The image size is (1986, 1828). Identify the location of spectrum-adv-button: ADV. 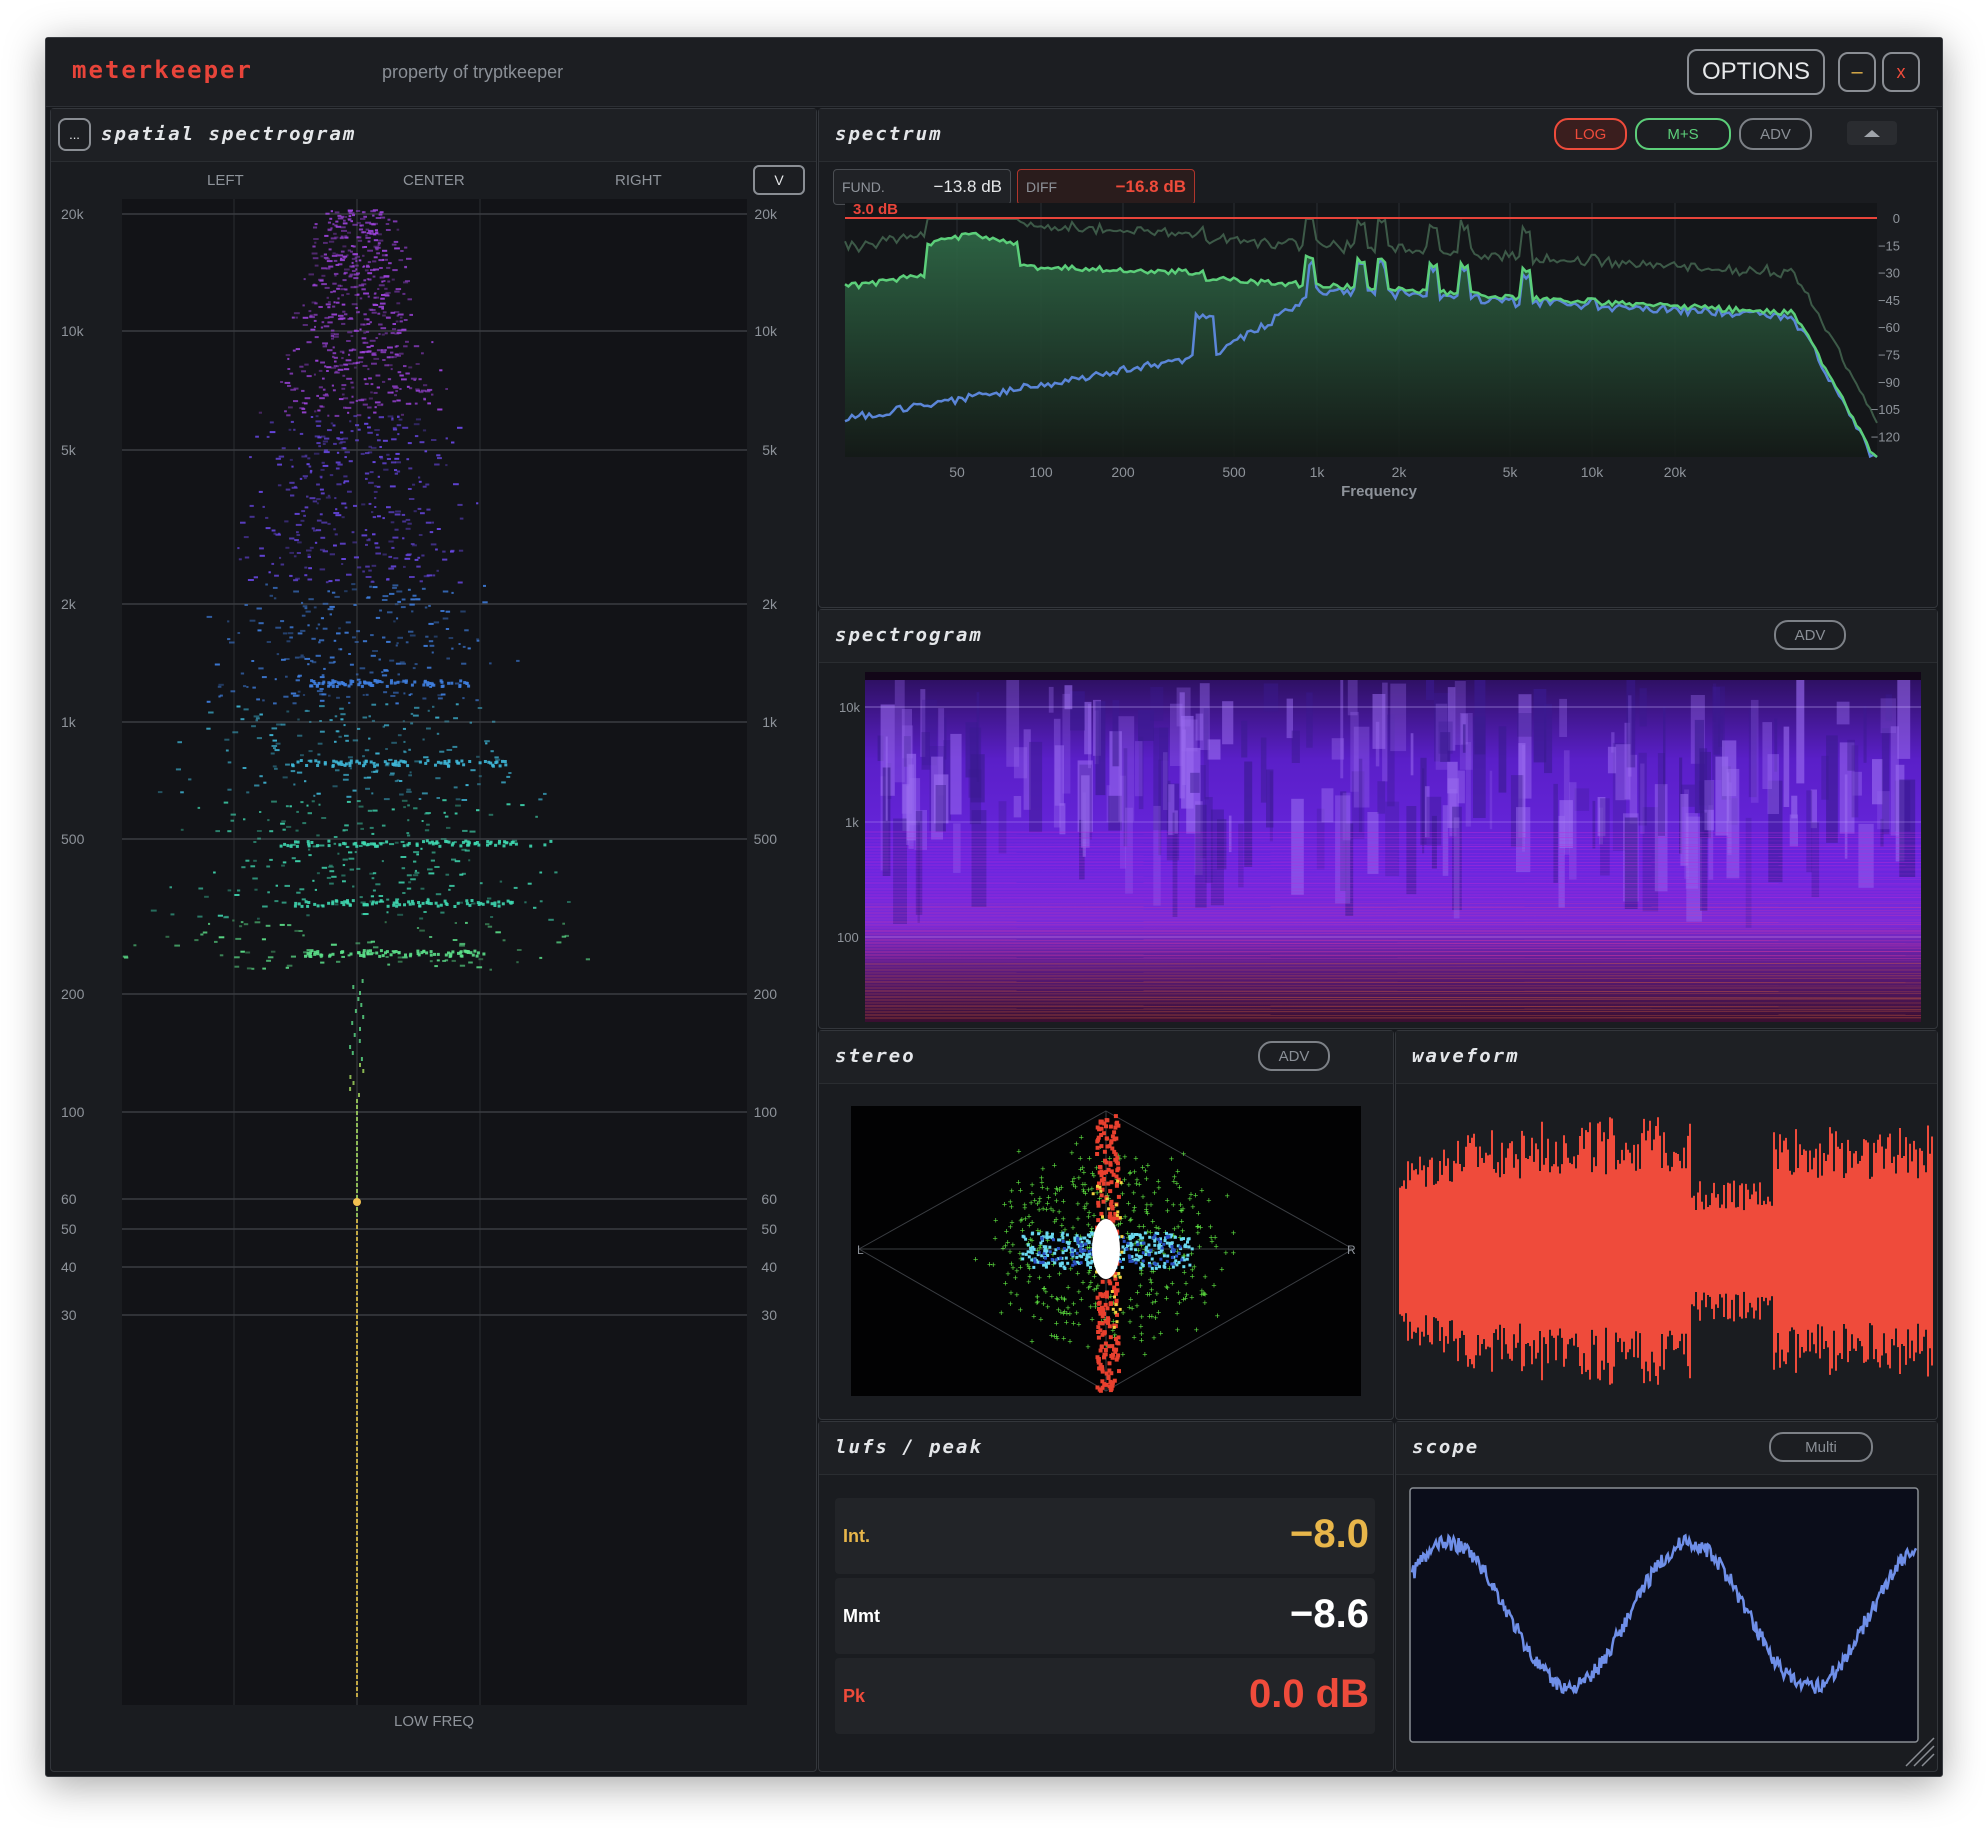
(1775, 134).